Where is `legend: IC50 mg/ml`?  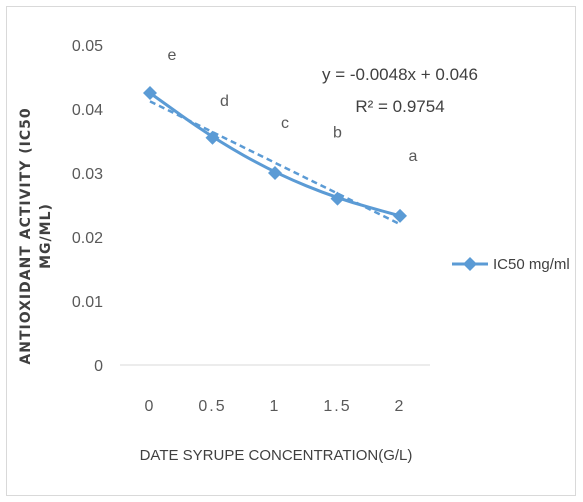 legend: IC50 mg/ml is located at coordinates (511, 264).